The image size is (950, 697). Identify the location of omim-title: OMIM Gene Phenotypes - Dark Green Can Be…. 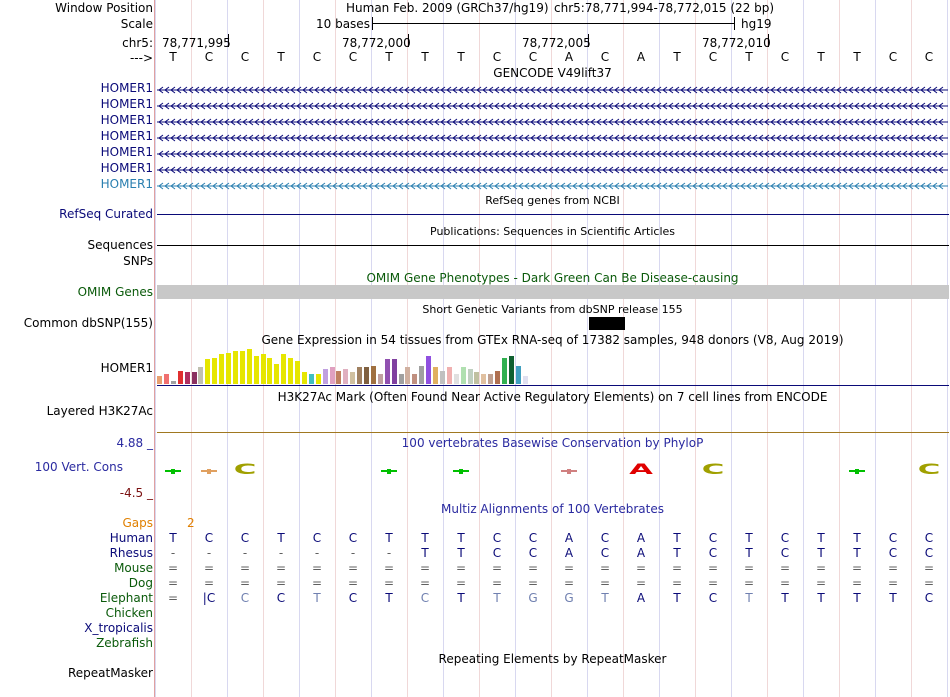
(552, 278).